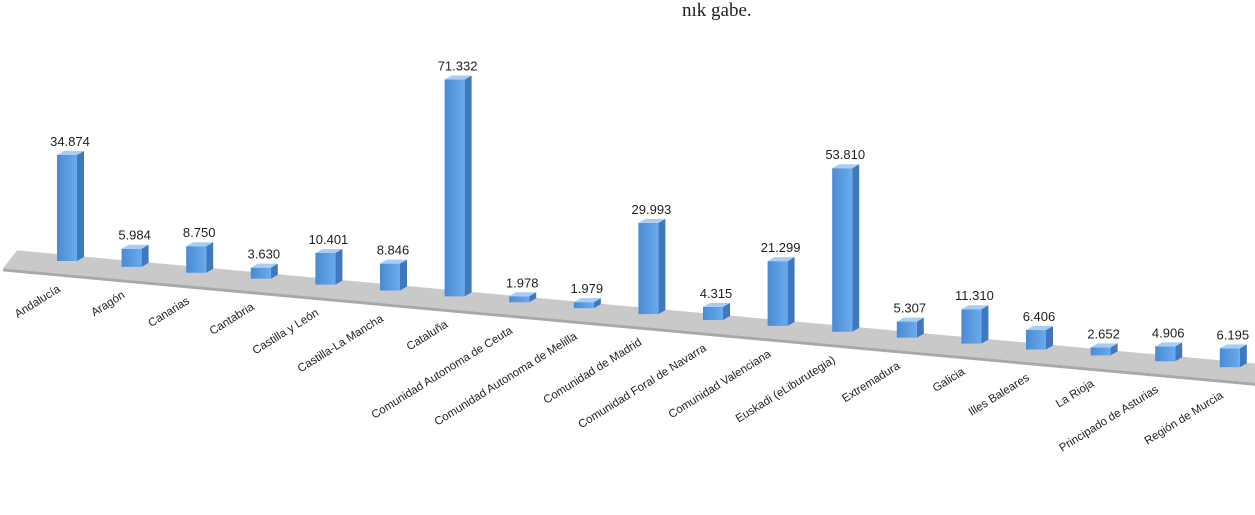 Image resolution: width=1255 pixels, height=515 pixels. What do you see at coordinates (1184, 418) in the screenshot?
I see `category-label: Región de Murcia` at bounding box center [1184, 418].